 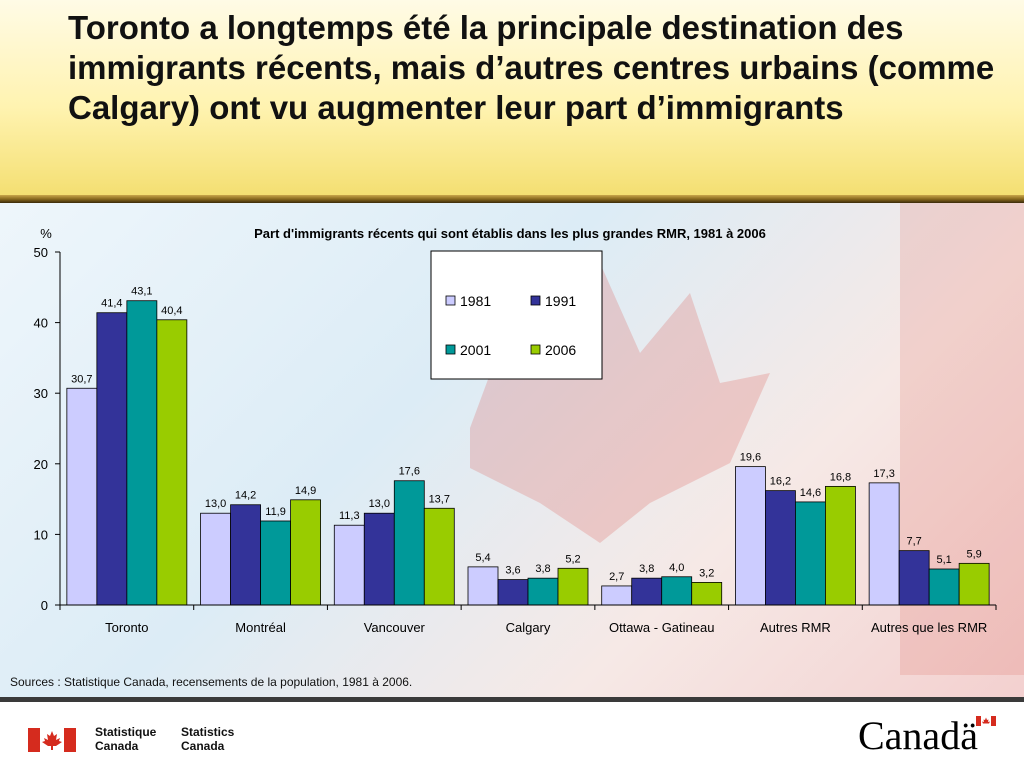 I want to click on wordmark-fr: Statistique Canada, so click(x=125, y=739).